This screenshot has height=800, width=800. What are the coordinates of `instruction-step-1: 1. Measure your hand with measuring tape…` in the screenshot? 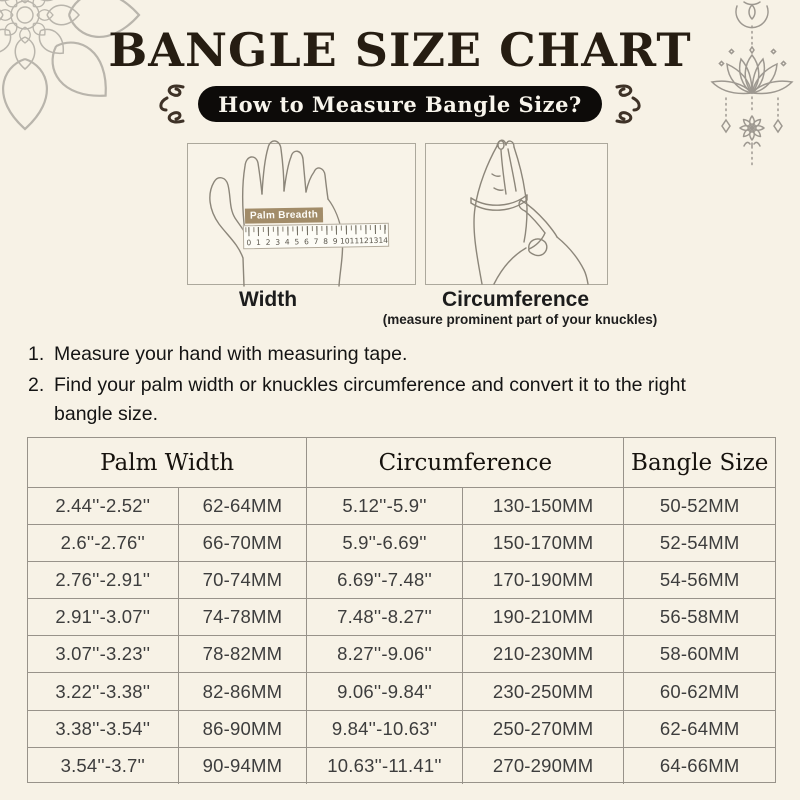 It's located at (400, 354).